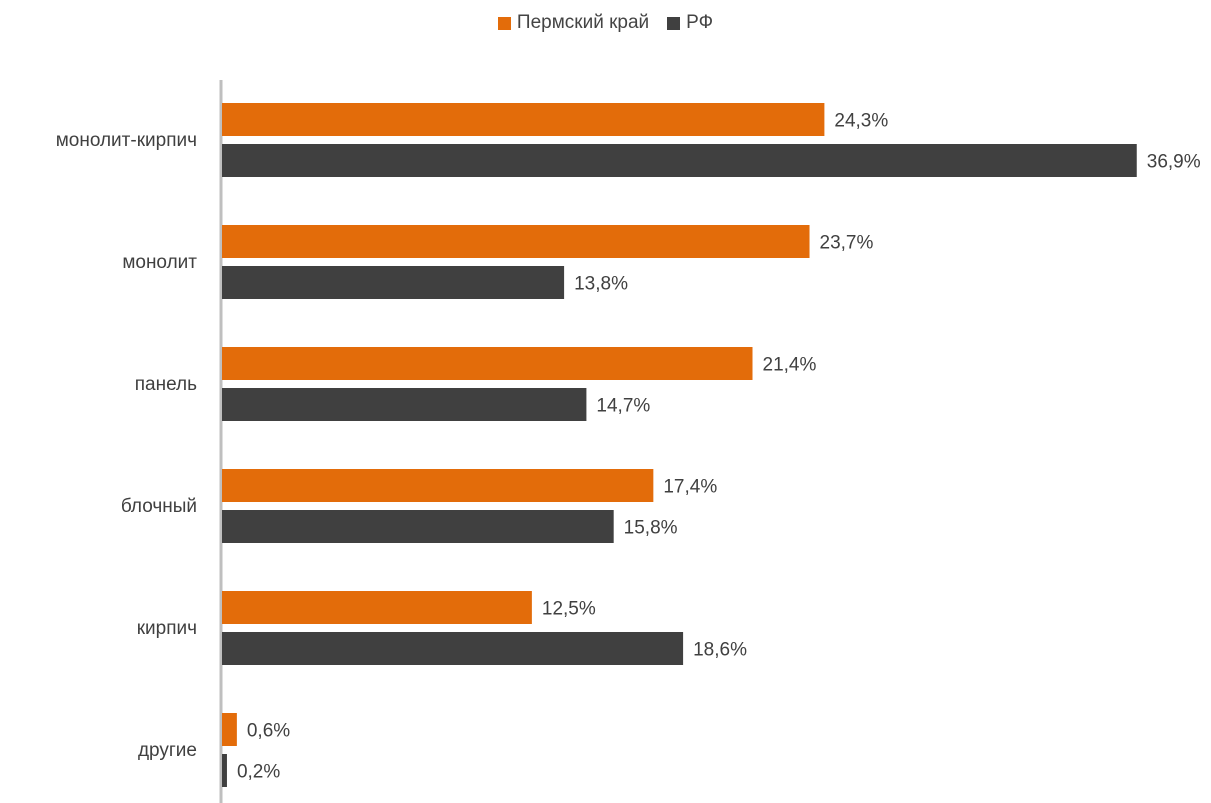  What do you see at coordinates (268, 731) in the screenshot?
I see `data-label-series-0: 0,6%` at bounding box center [268, 731].